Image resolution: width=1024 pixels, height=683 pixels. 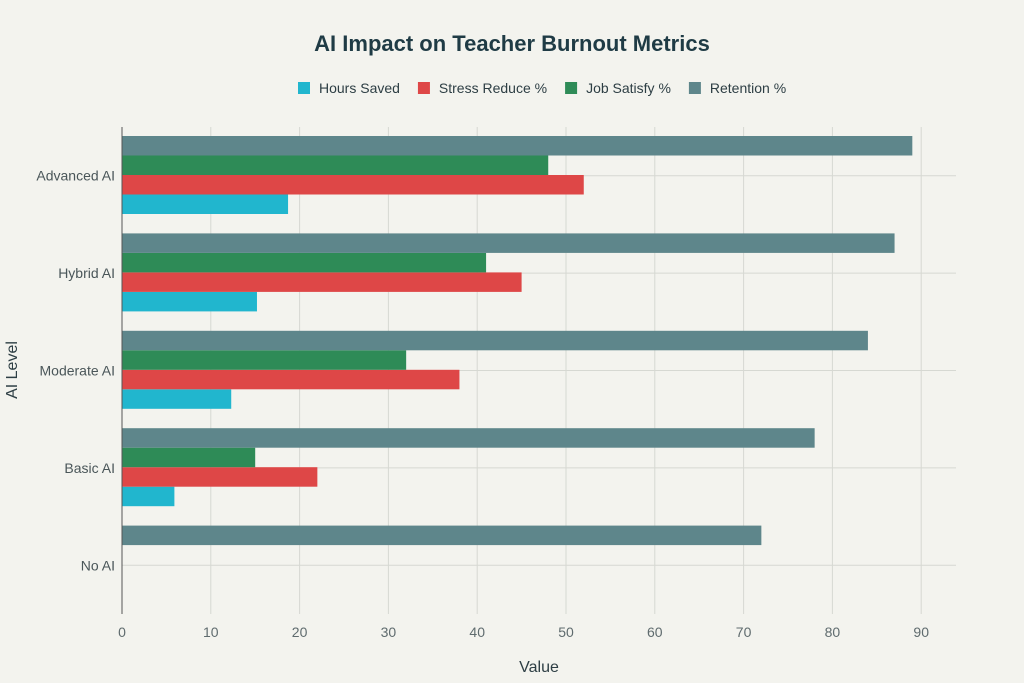 I want to click on x-tick-label: 10, so click(x=211, y=632).